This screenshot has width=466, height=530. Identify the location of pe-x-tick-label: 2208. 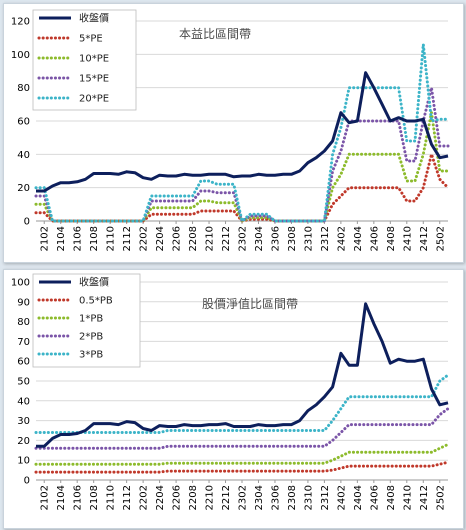
(193, 238).